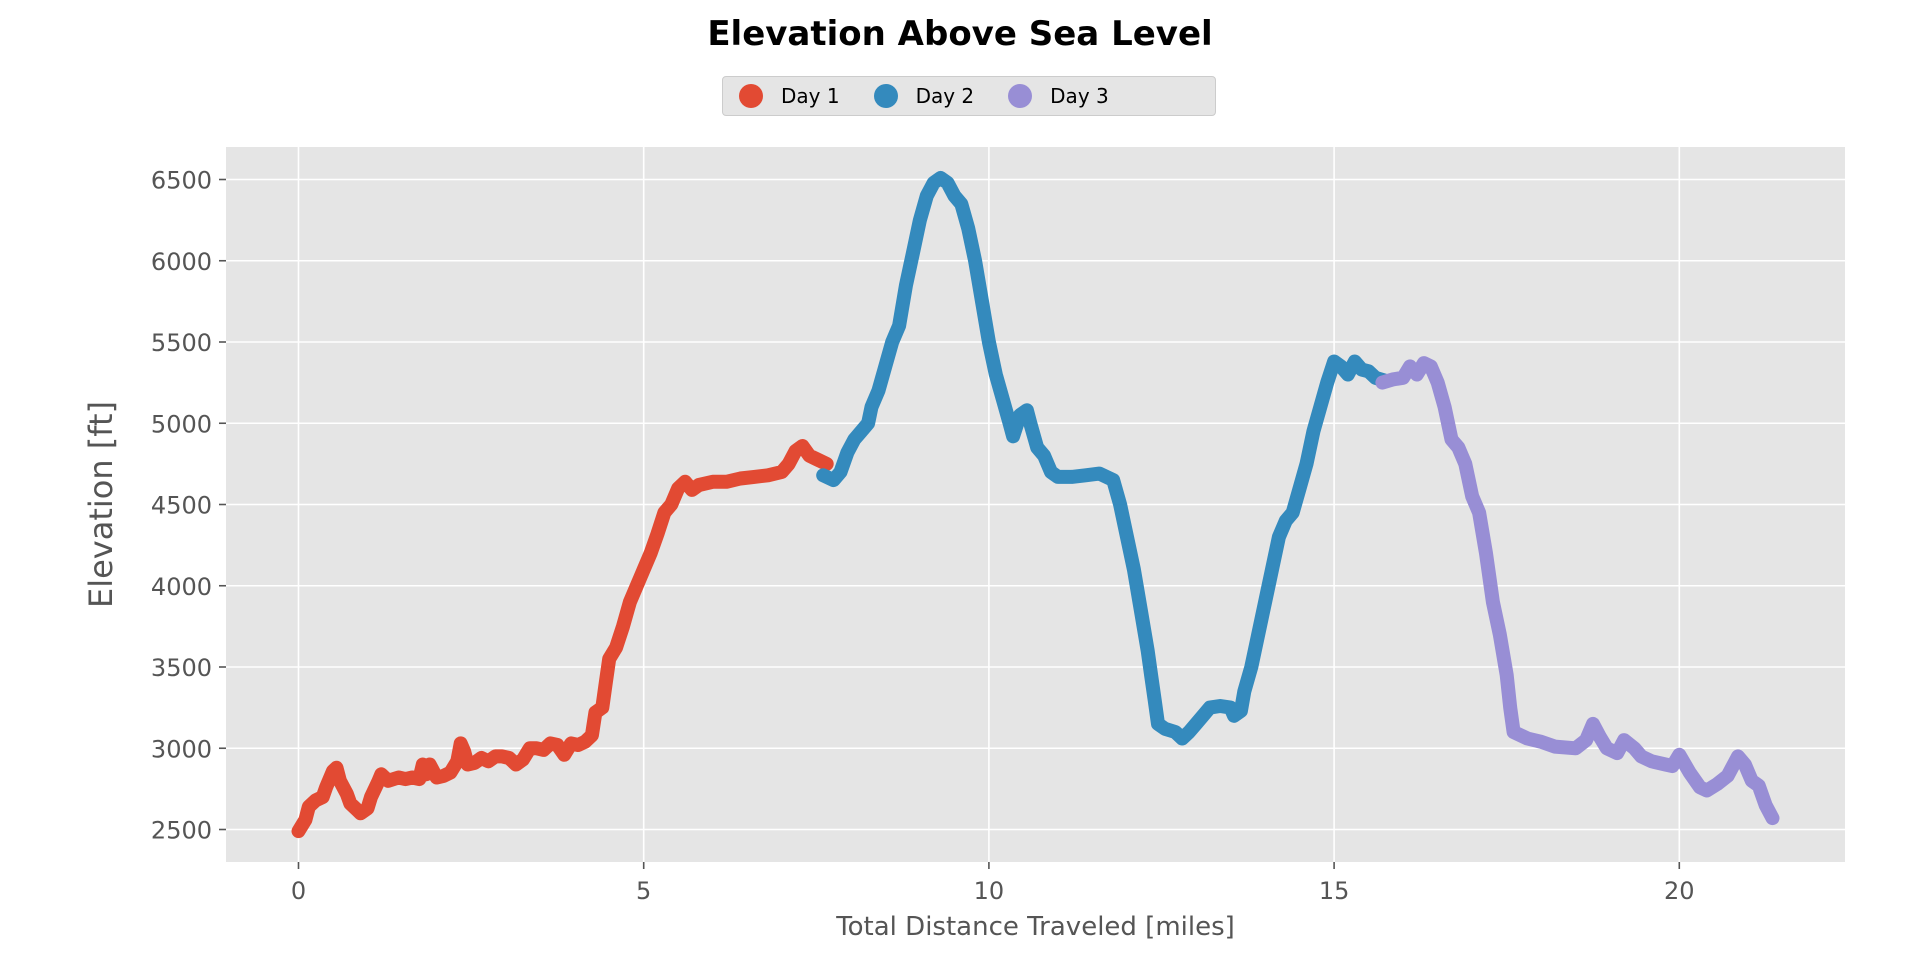 The image size is (1920, 960). What do you see at coordinates (181, 262) in the screenshot?
I see `y-tick-label: 6000` at bounding box center [181, 262].